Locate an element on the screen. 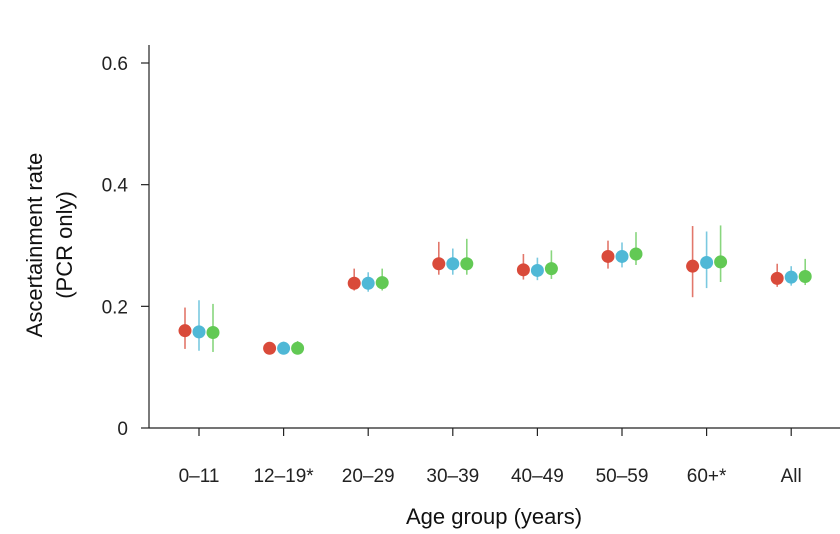 Image resolution: width=840 pixels, height=534 pixels. x-axis-title: Age group (years) is located at coordinates (494, 516).